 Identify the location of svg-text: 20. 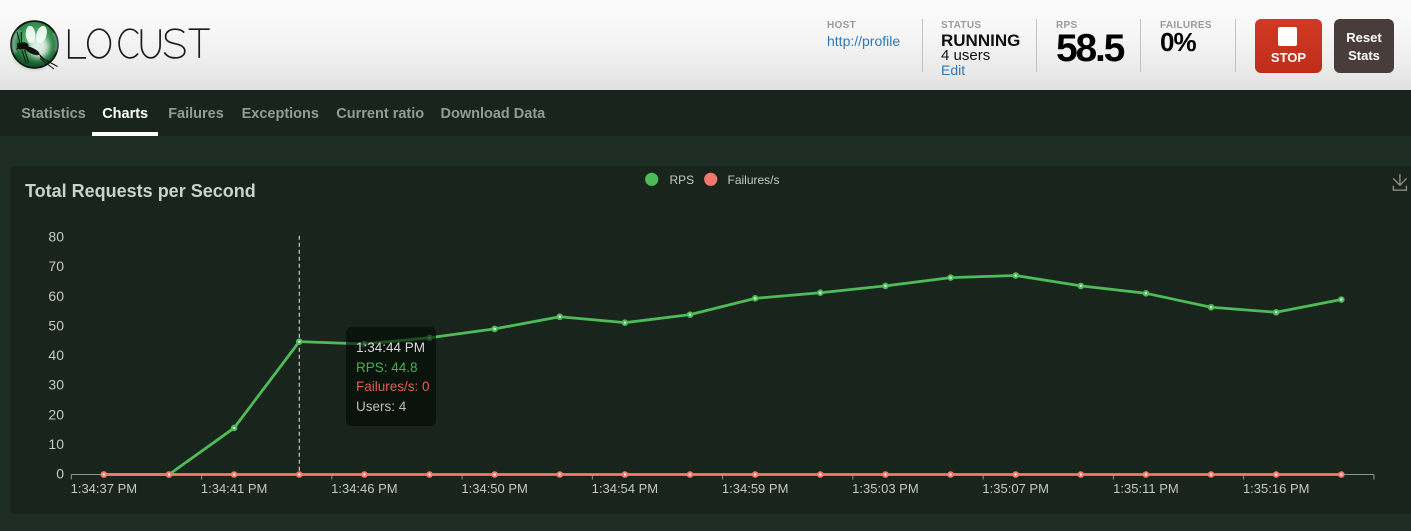
(56, 414).